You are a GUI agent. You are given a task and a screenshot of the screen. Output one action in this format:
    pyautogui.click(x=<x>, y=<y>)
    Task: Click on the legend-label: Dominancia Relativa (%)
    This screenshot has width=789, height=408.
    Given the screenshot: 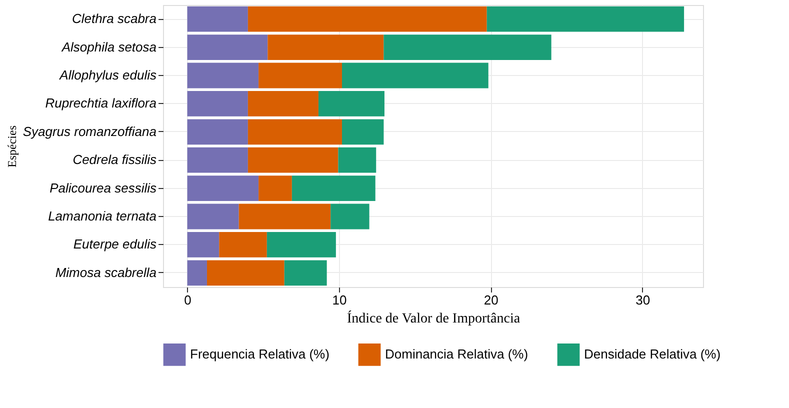 What is the action you would take?
    pyautogui.click(x=456, y=354)
    